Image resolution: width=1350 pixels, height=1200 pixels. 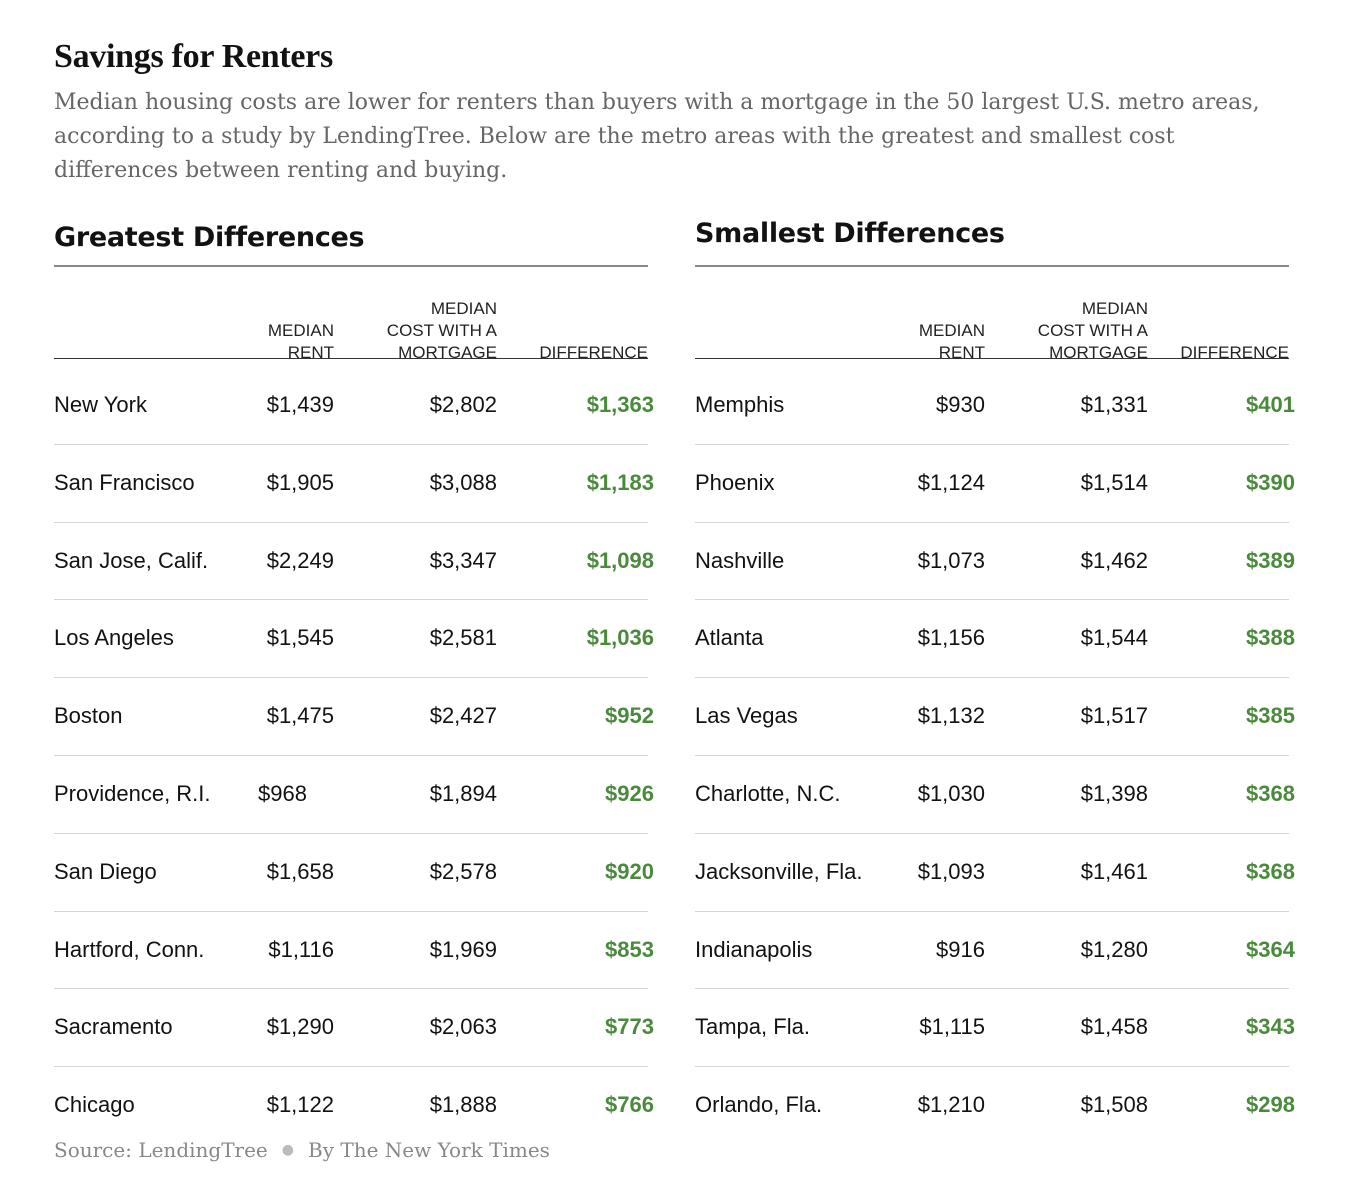 What do you see at coordinates (951, 716) in the screenshot?
I see `median-rent: $1,132` at bounding box center [951, 716].